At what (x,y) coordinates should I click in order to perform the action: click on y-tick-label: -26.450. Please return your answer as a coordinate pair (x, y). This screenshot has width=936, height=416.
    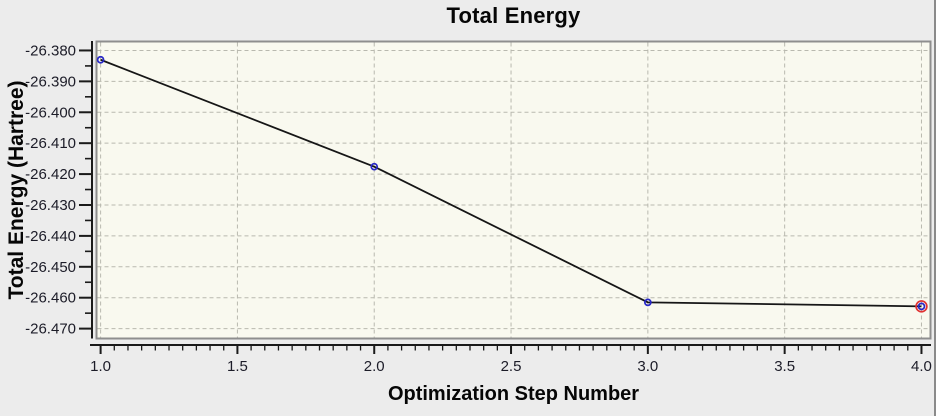
    Looking at the image, I should click on (50, 267).